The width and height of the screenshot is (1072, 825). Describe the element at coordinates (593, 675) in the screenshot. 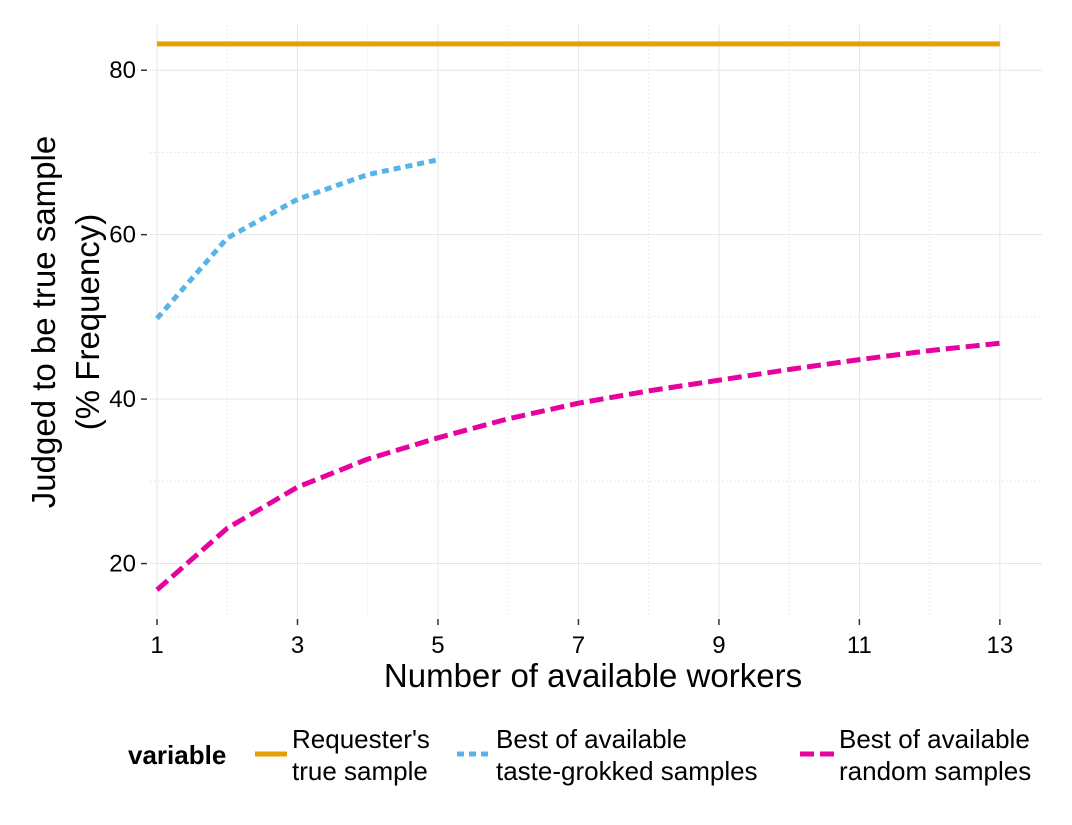

I see `x-axis-title: Number of available workers` at that location.